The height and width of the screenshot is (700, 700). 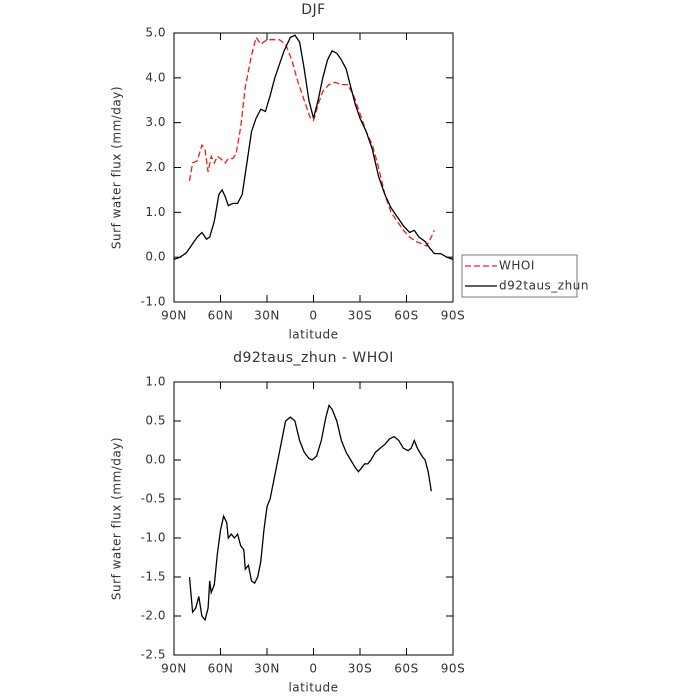 What do you see at coordinates (153, 499) in the screenshot?
I see `y-tick-label: -0.5` at bounding box center [153, 499].